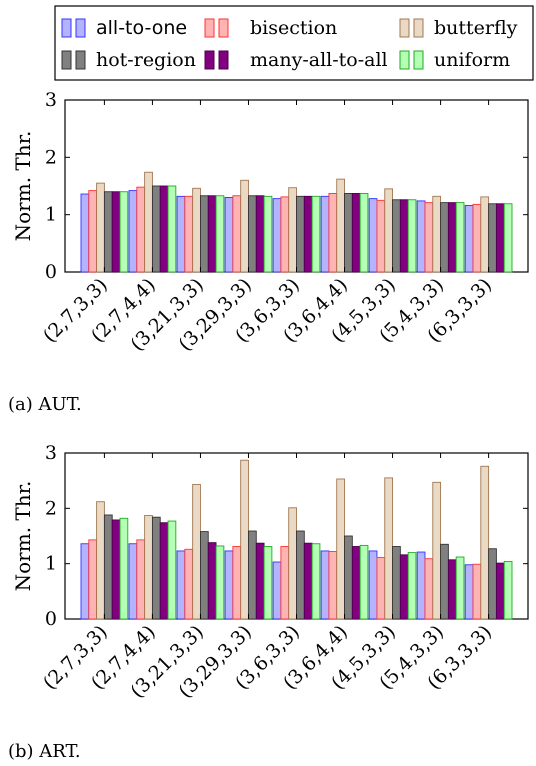 The image size is (536, 766). I want to click on bar-all-to-one-(3,6,4,4), so click(325, 585).